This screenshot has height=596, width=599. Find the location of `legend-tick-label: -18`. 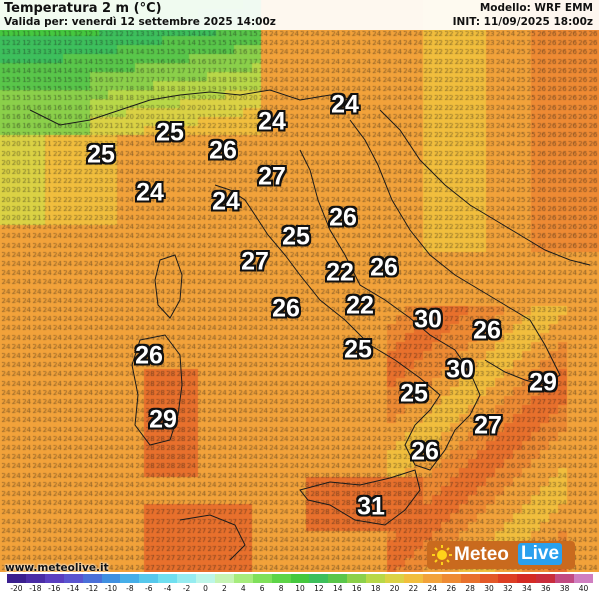

legend-tick-label: -18 is located at coordinates (35, 588).